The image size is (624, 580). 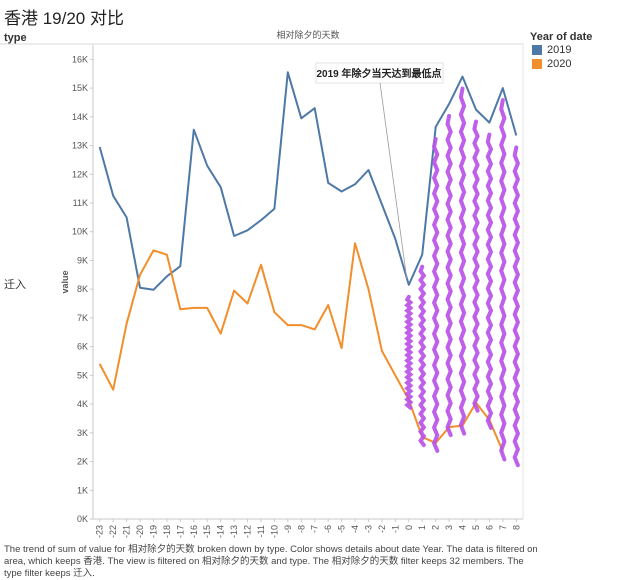 What do you see at coordinates (80, 88) in the screenshot?
I see `y-tick-label: 15K` at bounding box center [80, 88].